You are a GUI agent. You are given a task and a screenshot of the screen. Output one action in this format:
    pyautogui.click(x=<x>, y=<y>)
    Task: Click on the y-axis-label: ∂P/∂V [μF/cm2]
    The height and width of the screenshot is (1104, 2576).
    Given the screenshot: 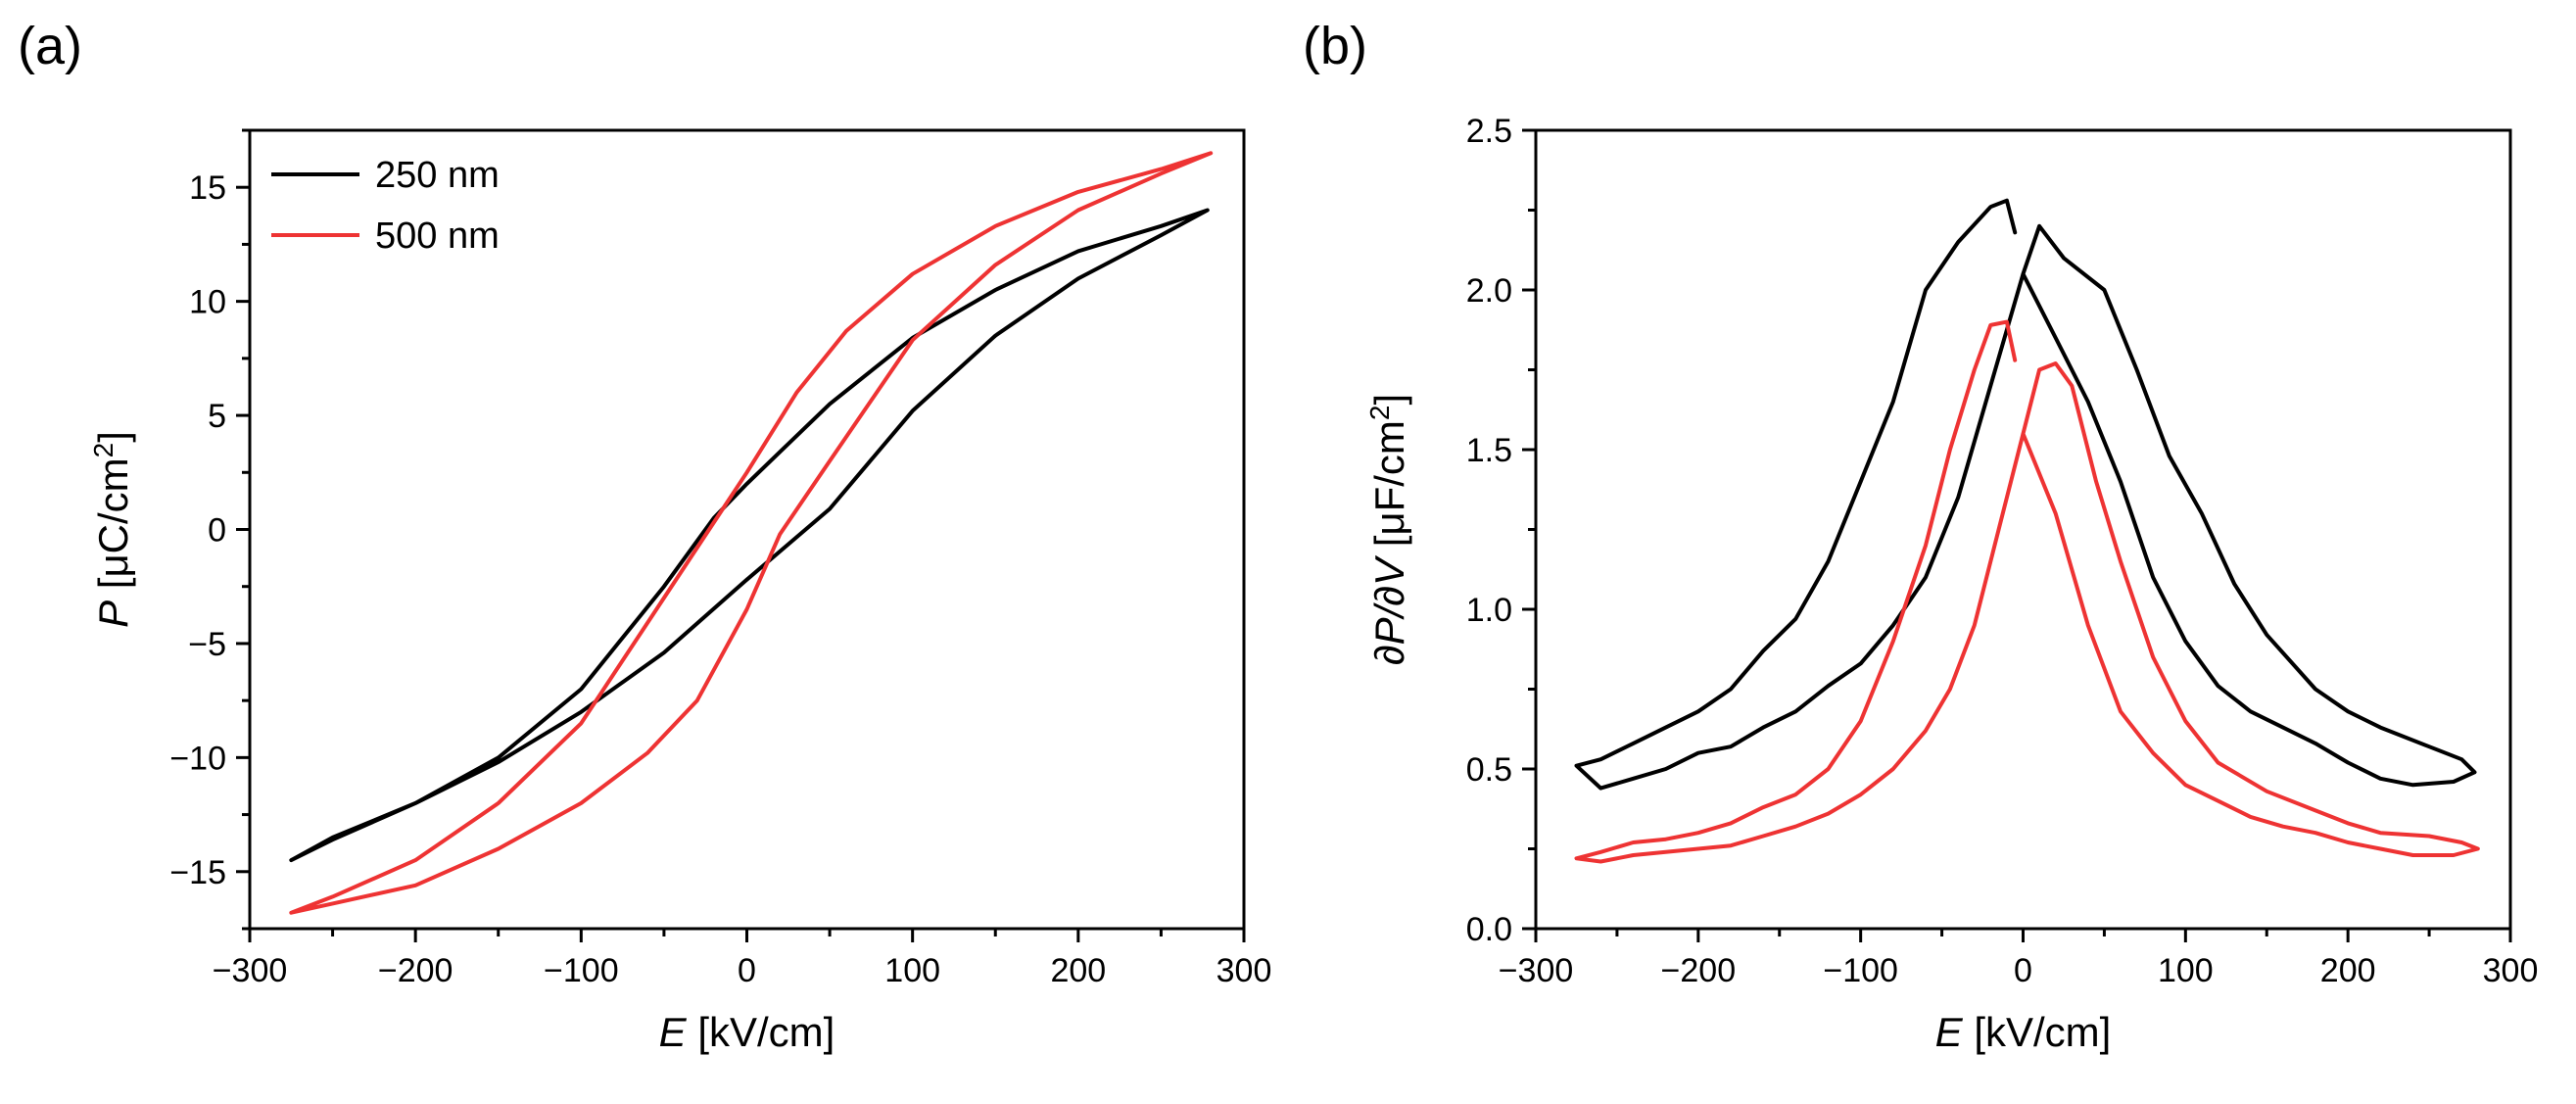 What is the action you would take?
    pyautogui.click(x=1388, y=529)
    